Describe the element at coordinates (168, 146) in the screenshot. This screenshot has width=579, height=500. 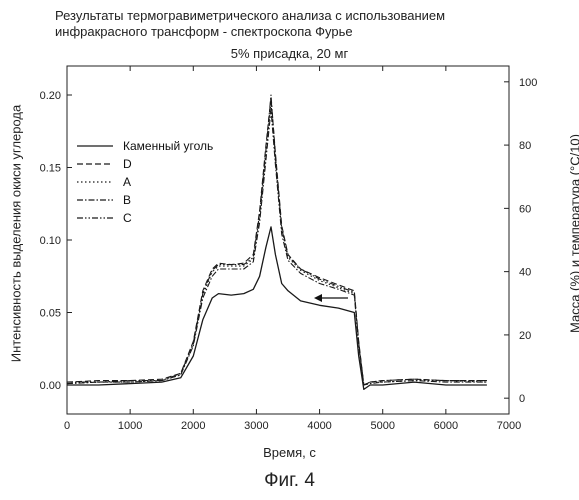
I see `legend-label: Каменный уголь` at that location.